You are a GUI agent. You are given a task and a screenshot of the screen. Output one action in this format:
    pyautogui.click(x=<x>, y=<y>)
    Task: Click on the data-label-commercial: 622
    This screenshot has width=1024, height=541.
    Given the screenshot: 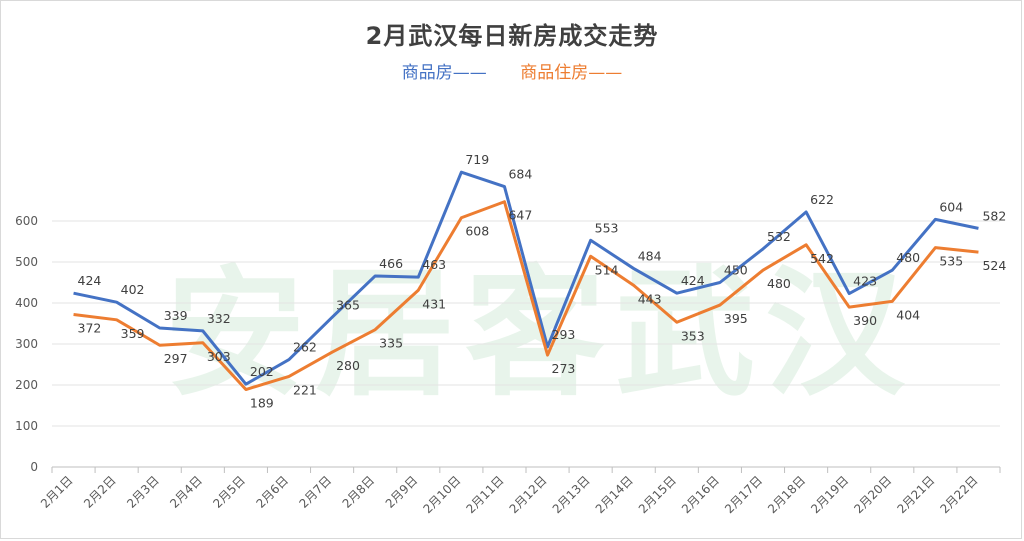 What is the action you would take?
    pyautogui.click(x=822, y=199)
    